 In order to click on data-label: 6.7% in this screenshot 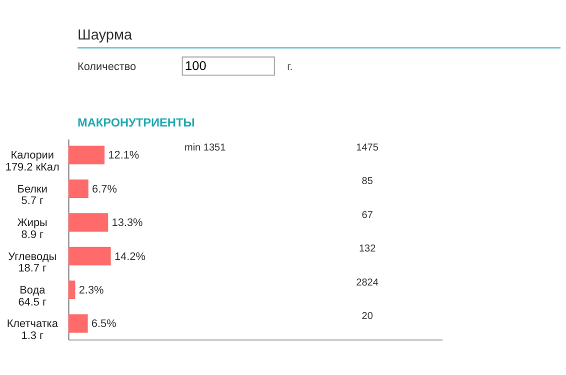, I will do `click(105, 189)`.